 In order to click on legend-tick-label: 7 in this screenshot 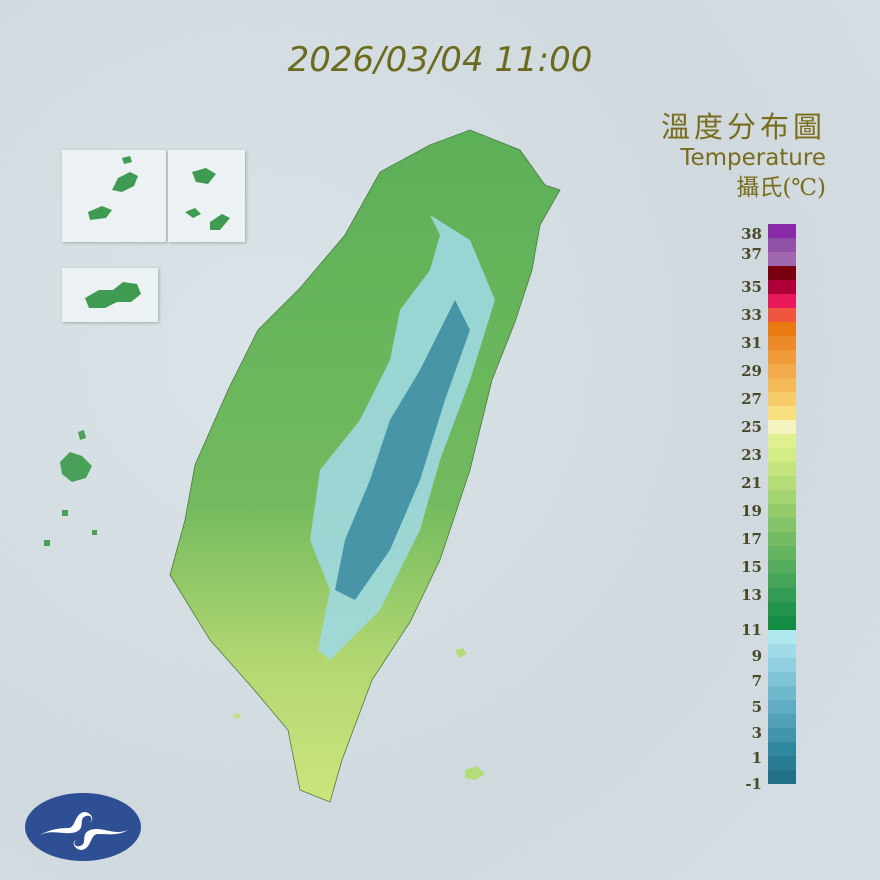, I will do `click(756, 681)`.